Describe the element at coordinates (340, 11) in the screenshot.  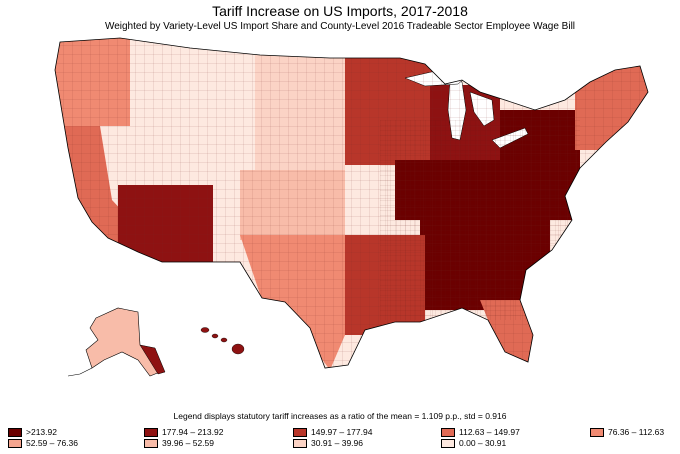
I see `map-title: Tariff Increase on US Imports, 2017-2018` at that location.